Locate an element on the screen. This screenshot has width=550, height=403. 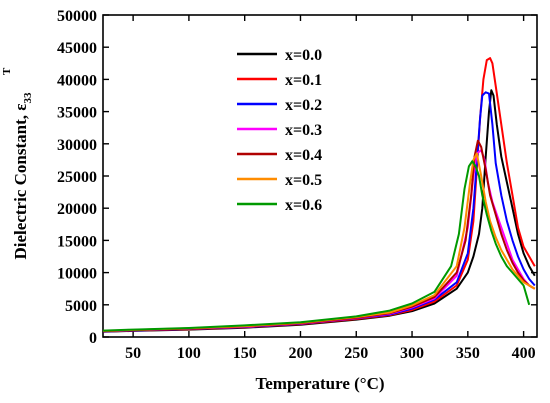
legend-label: x=0.3 is located at coordinates (303, 130).